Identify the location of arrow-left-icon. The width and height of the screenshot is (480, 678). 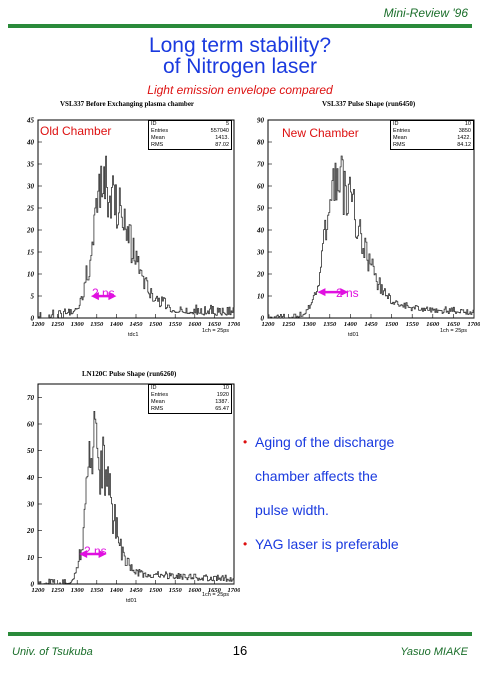
(83, 554).